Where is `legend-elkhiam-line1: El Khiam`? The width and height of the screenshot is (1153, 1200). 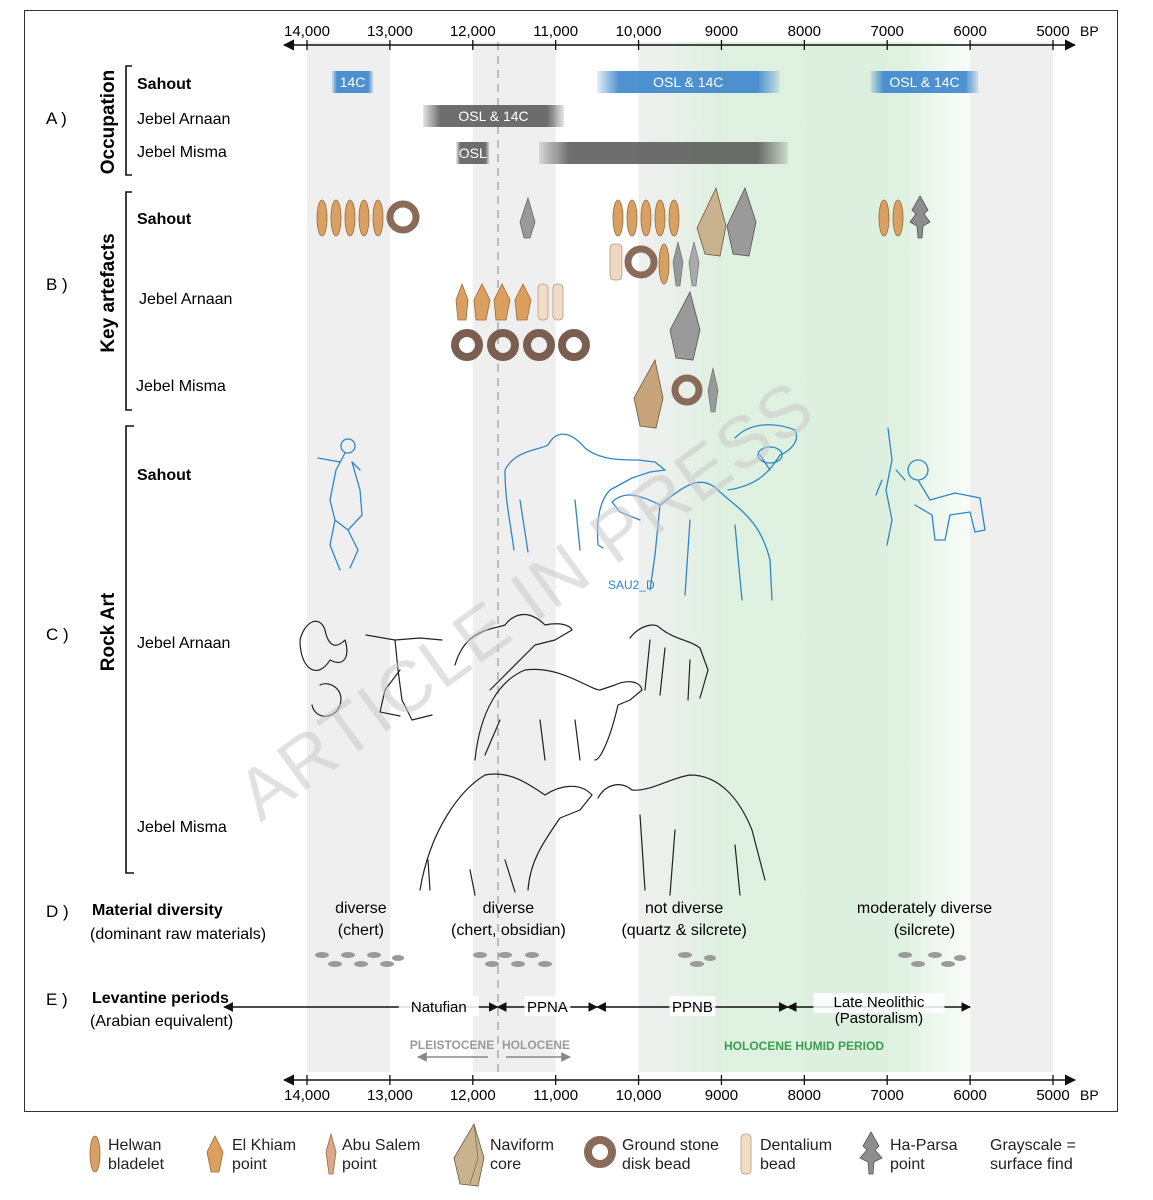
legend-elkhiam-line1: El Khiam is located at coordinates (264, 1145).